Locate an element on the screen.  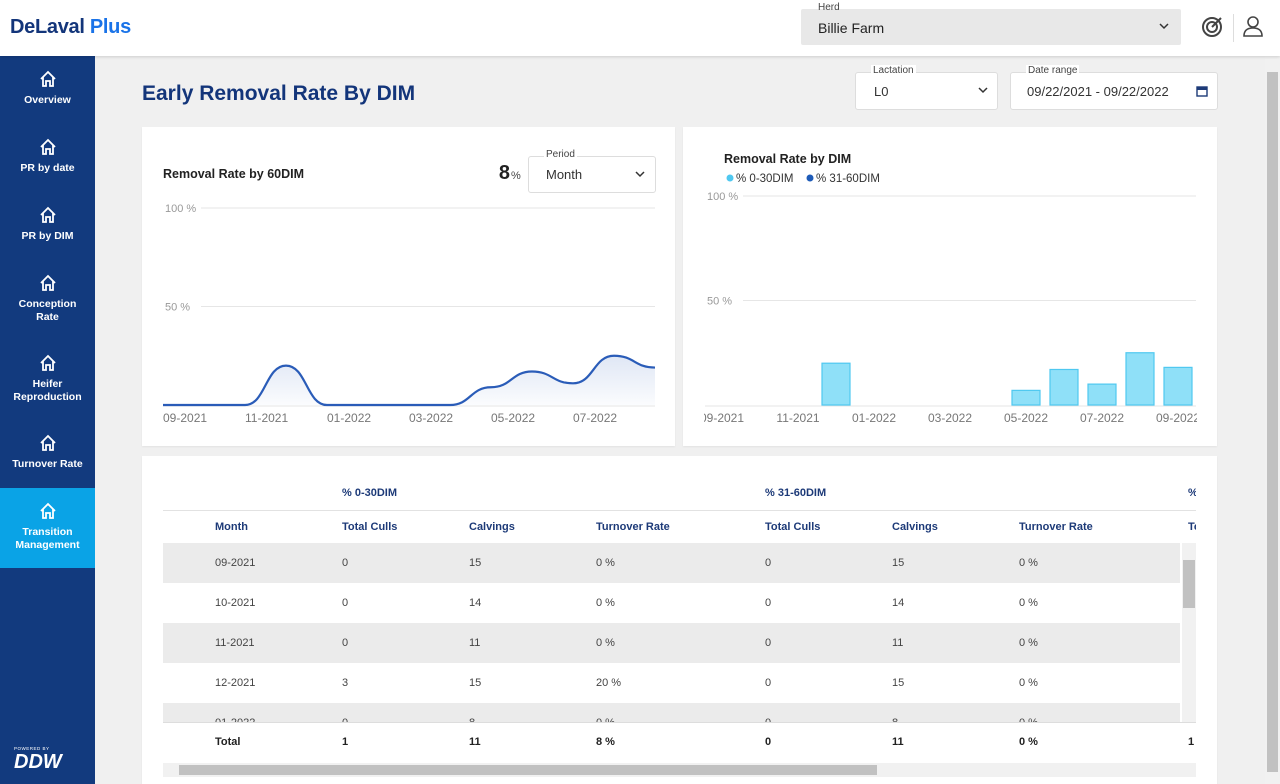
herd-label: Herd is located at coordinates (829, 7).